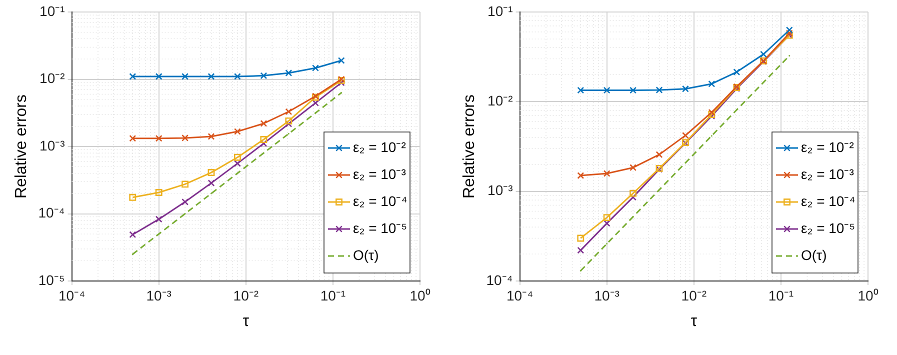  I want to click on y-tick-label: 10⁻⁵, so click(51, 280).